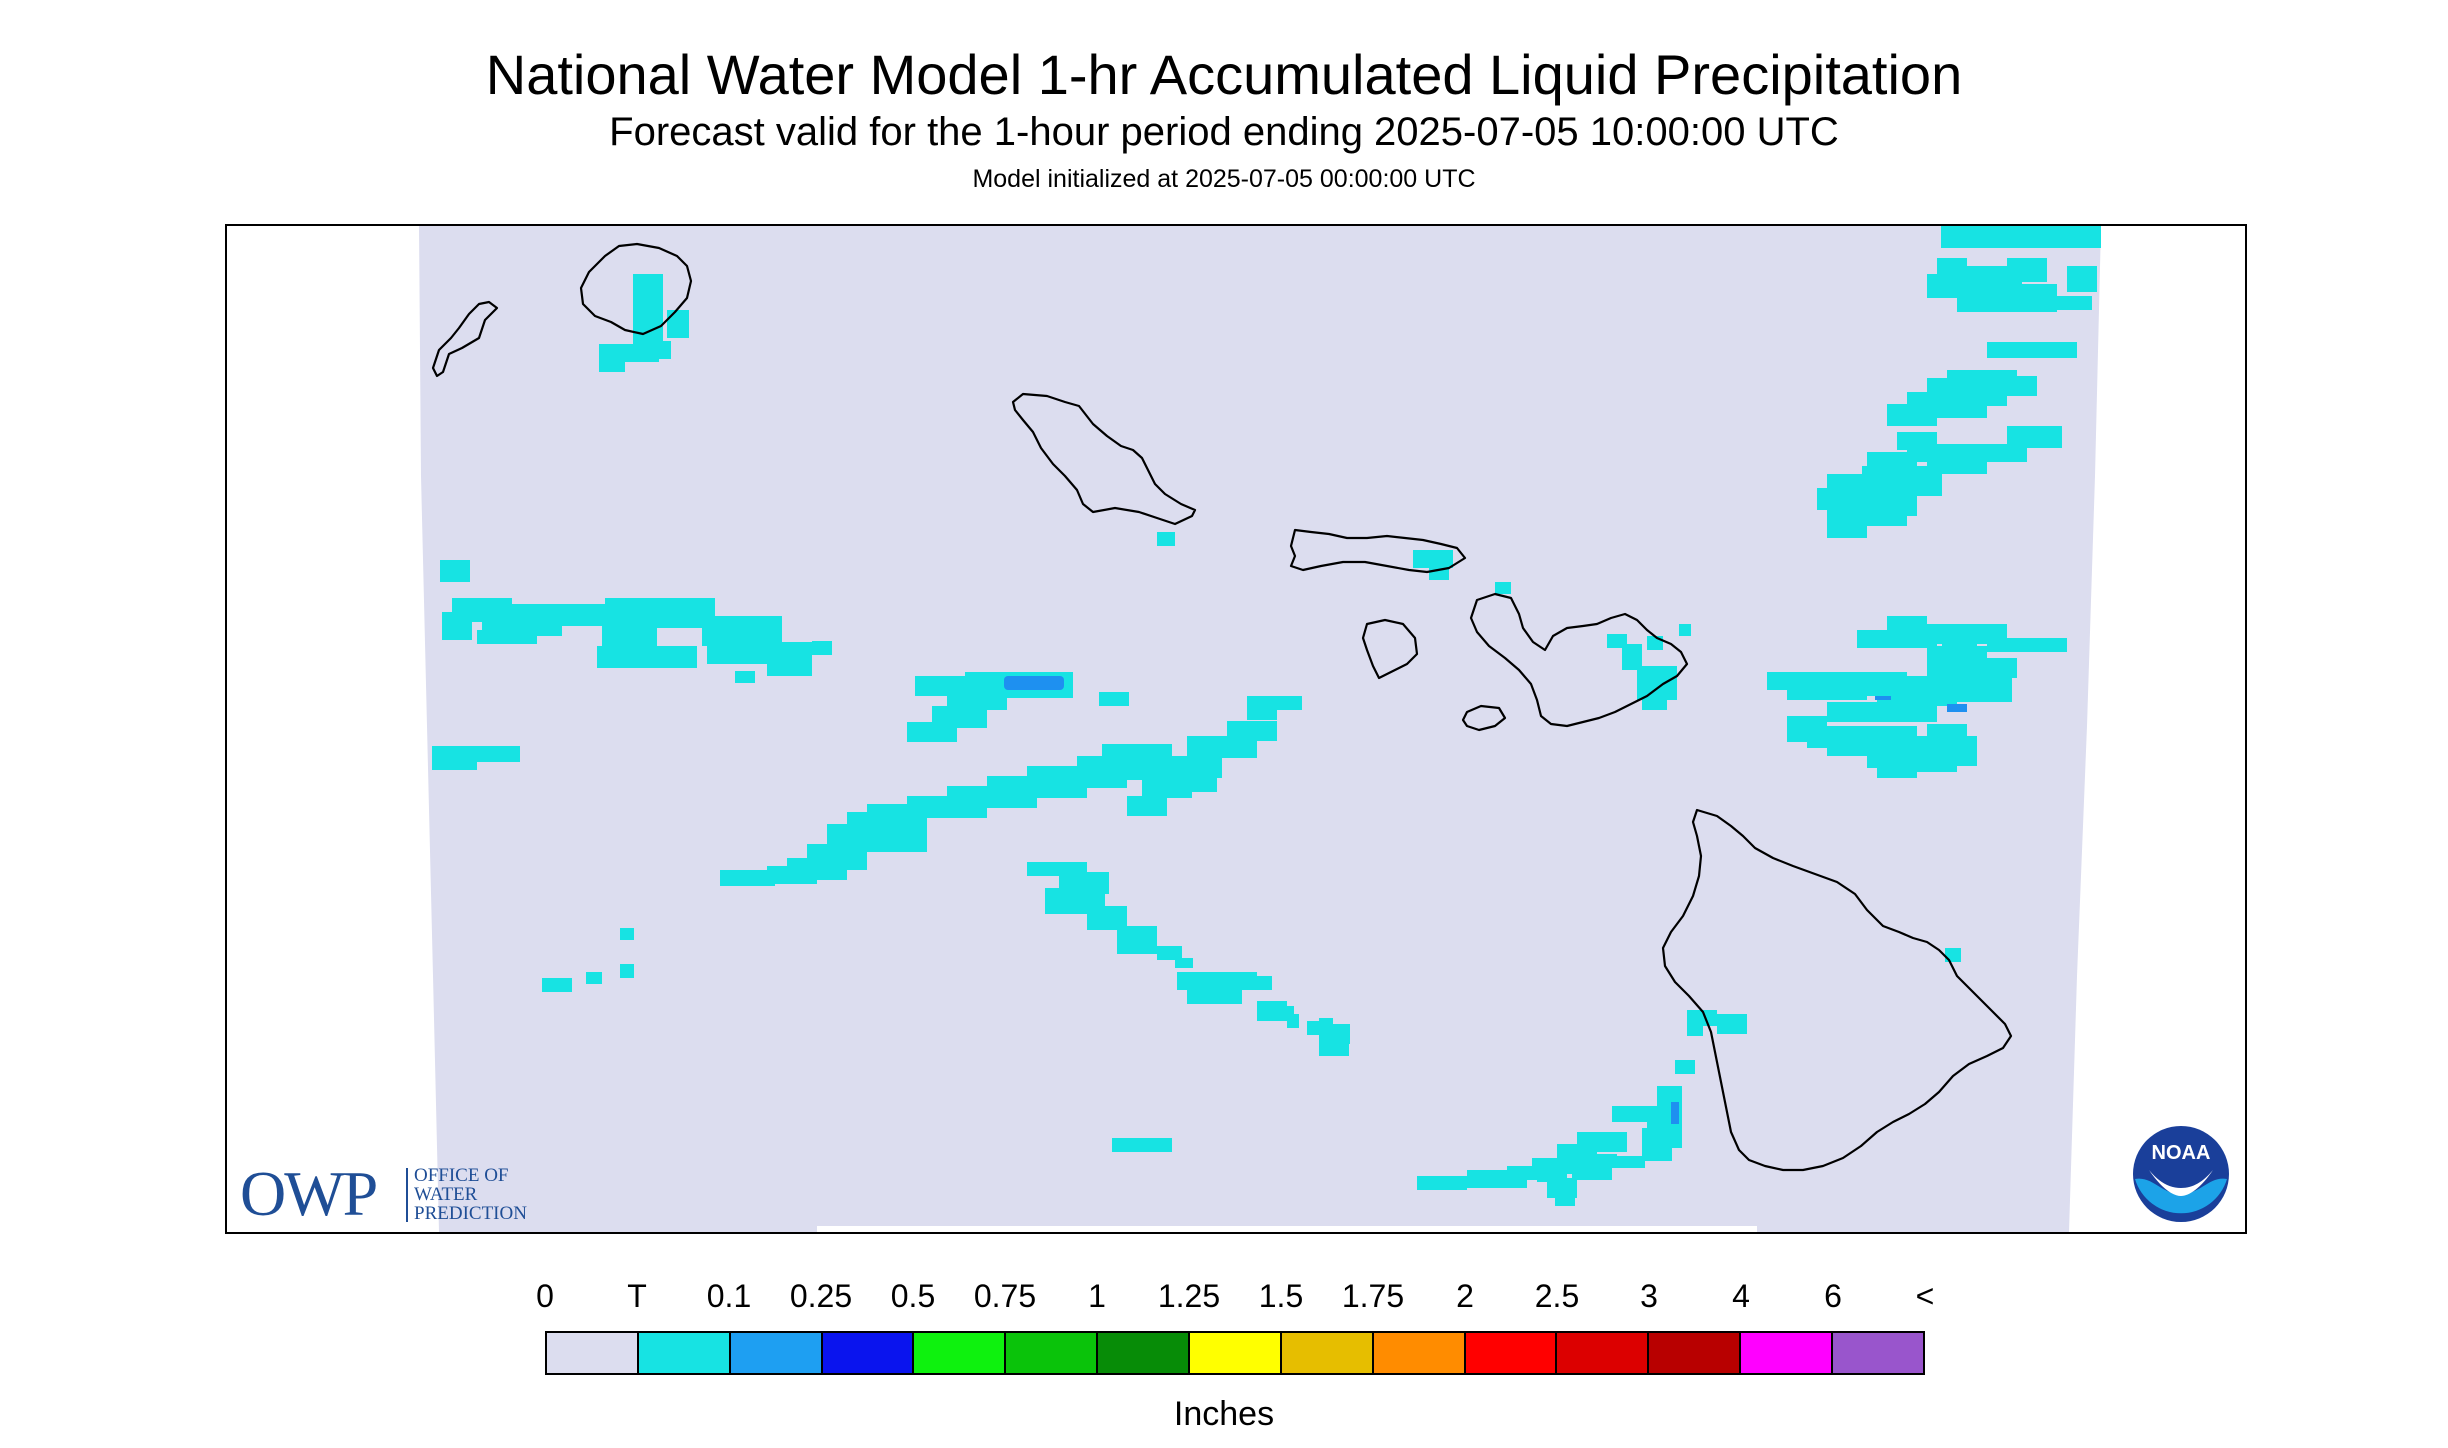  Describe the element at coordinates (1741, 1296) in the screenshot. I see `colorbar-tick-label: 4` at that location.